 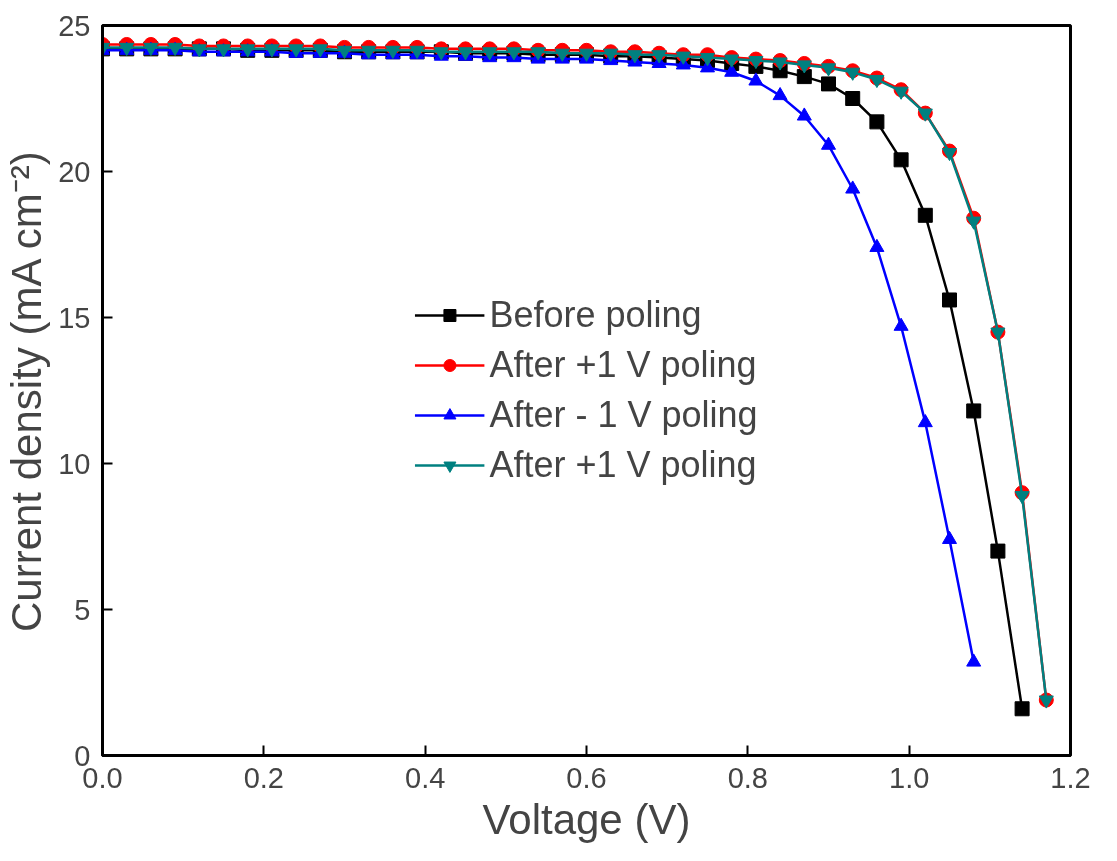 I want to click on y-tick-label: 5, so click(x=82, y=609).